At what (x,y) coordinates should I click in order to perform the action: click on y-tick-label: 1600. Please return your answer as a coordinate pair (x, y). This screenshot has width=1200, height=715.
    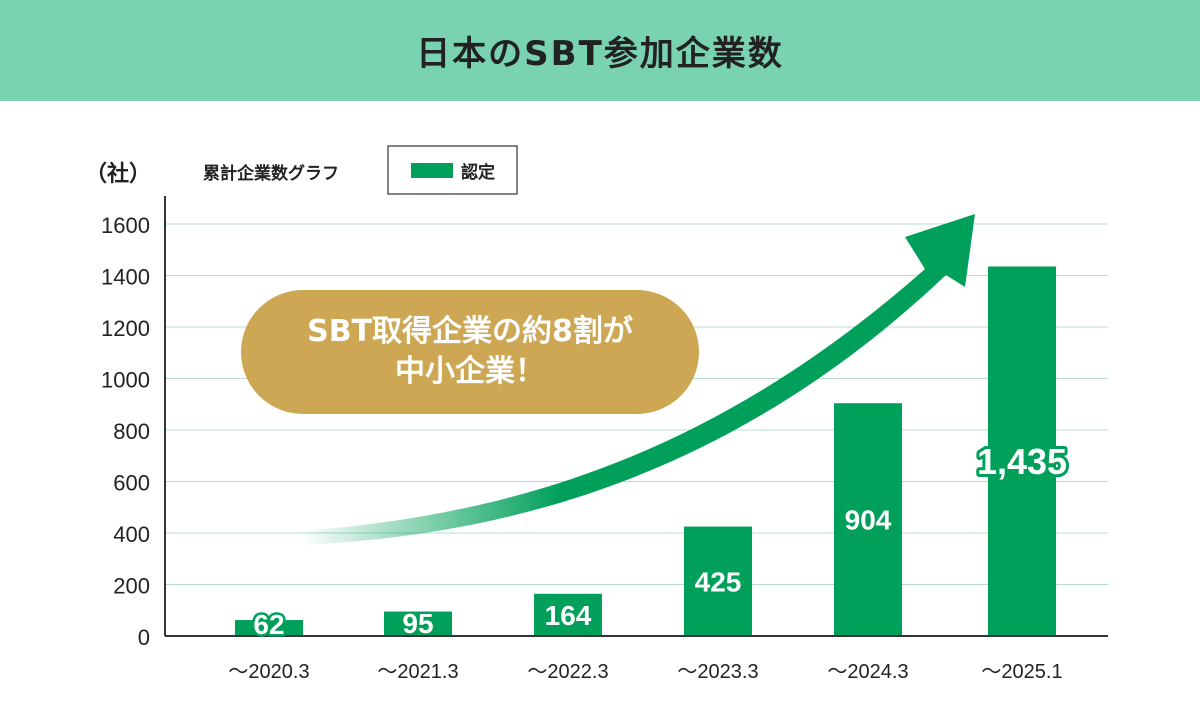
    Looking at the image, I should click on (125, 225).